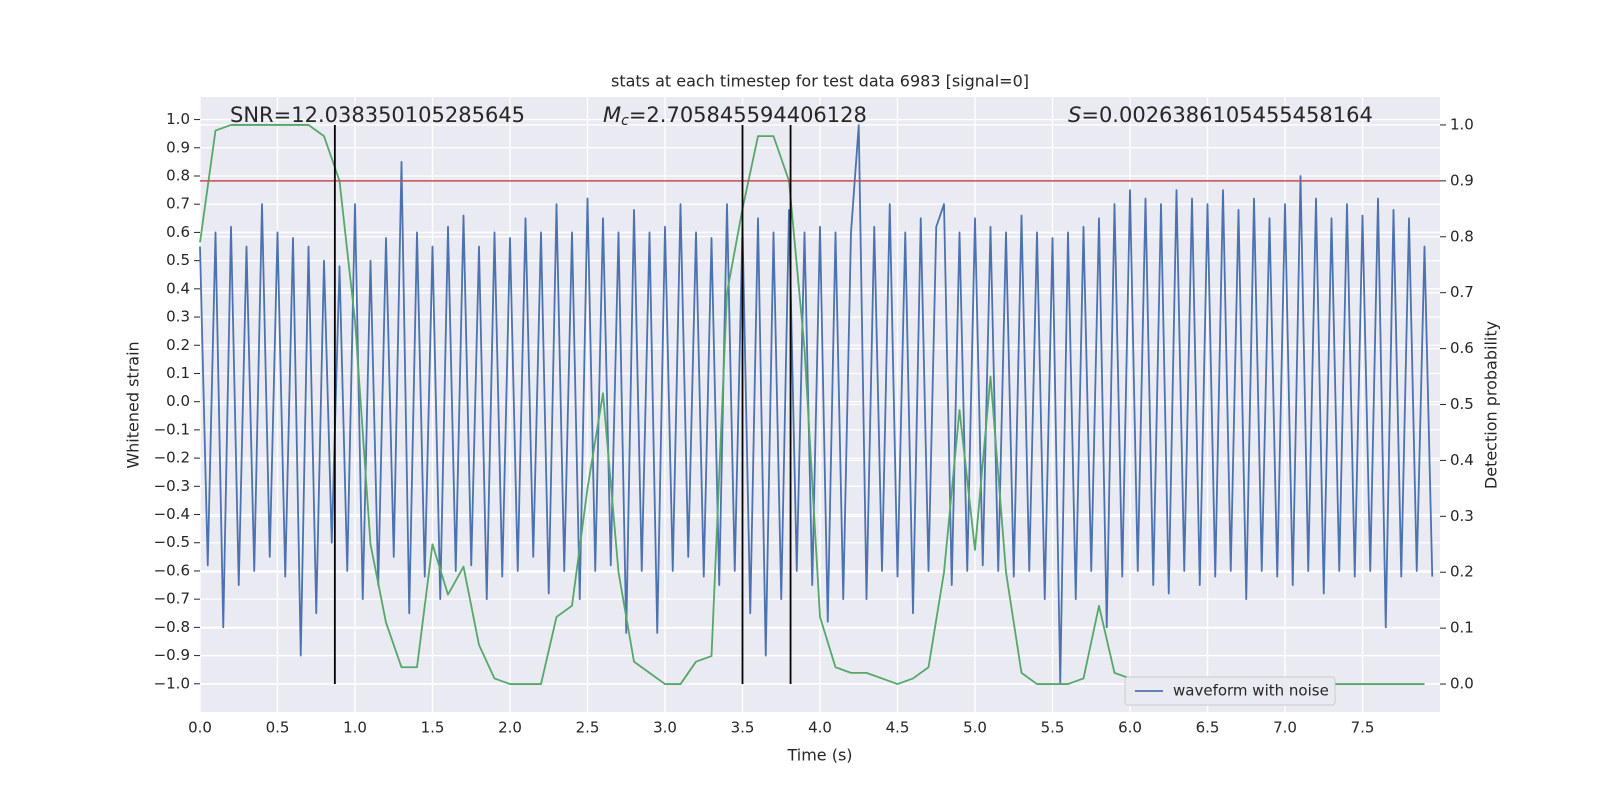 The height and width of the screenshot is (804, 1600). What do you see at coordinates (1462, 628) in the screenshot?
I see `y2-tick-label: 0.1` at bounding box center [1462, 628].